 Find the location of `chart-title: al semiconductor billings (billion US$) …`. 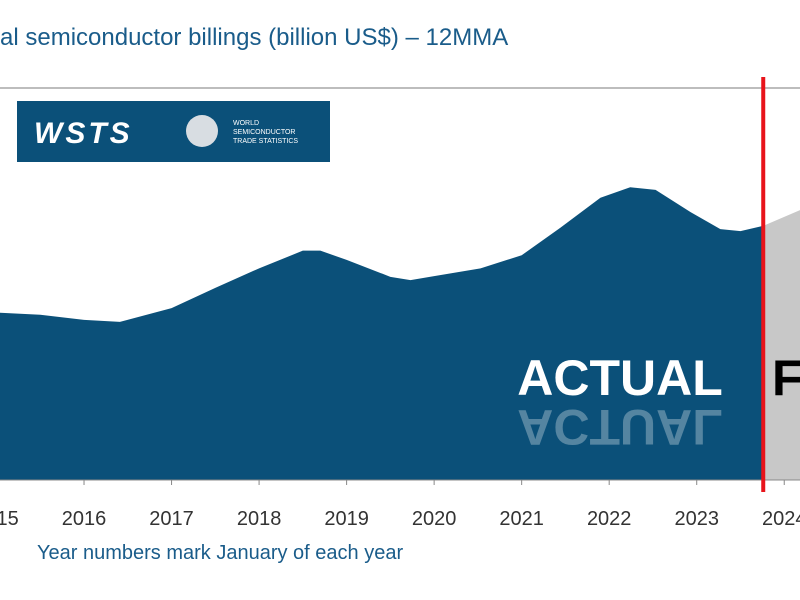

chart-title: al semiconductor billings (billion US$) … is located at coordinates (254, 37).